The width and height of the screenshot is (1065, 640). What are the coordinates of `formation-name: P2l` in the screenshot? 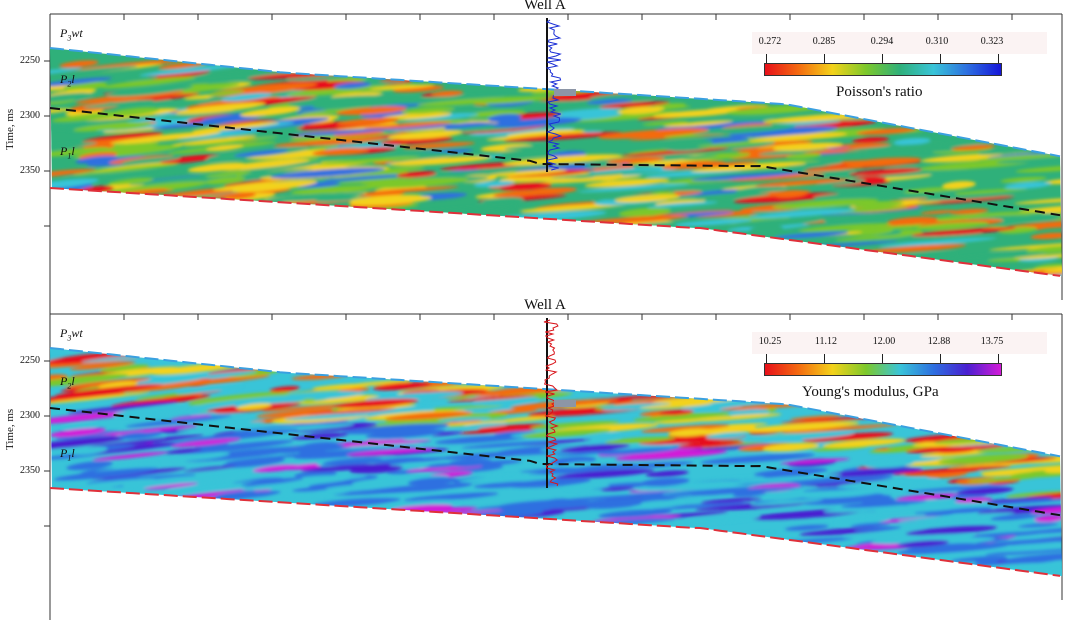 It's located at (67, 382).